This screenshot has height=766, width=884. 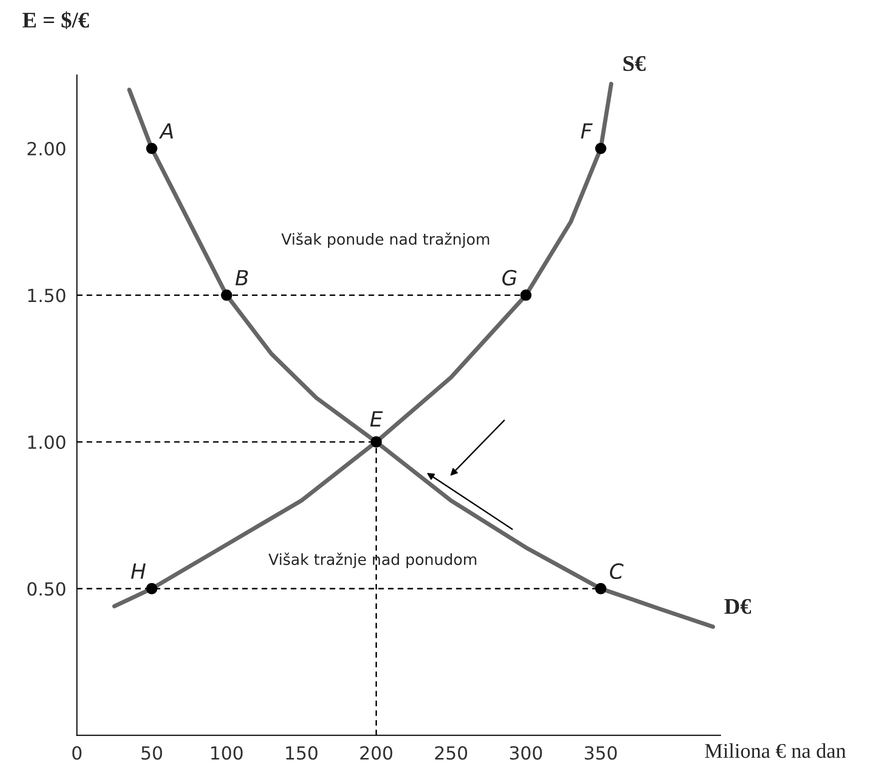 What do you see at coordinates (55, 20) in the screenshot?
I see `y-axis-title: E = $/€` at bounding box center [55, 20].